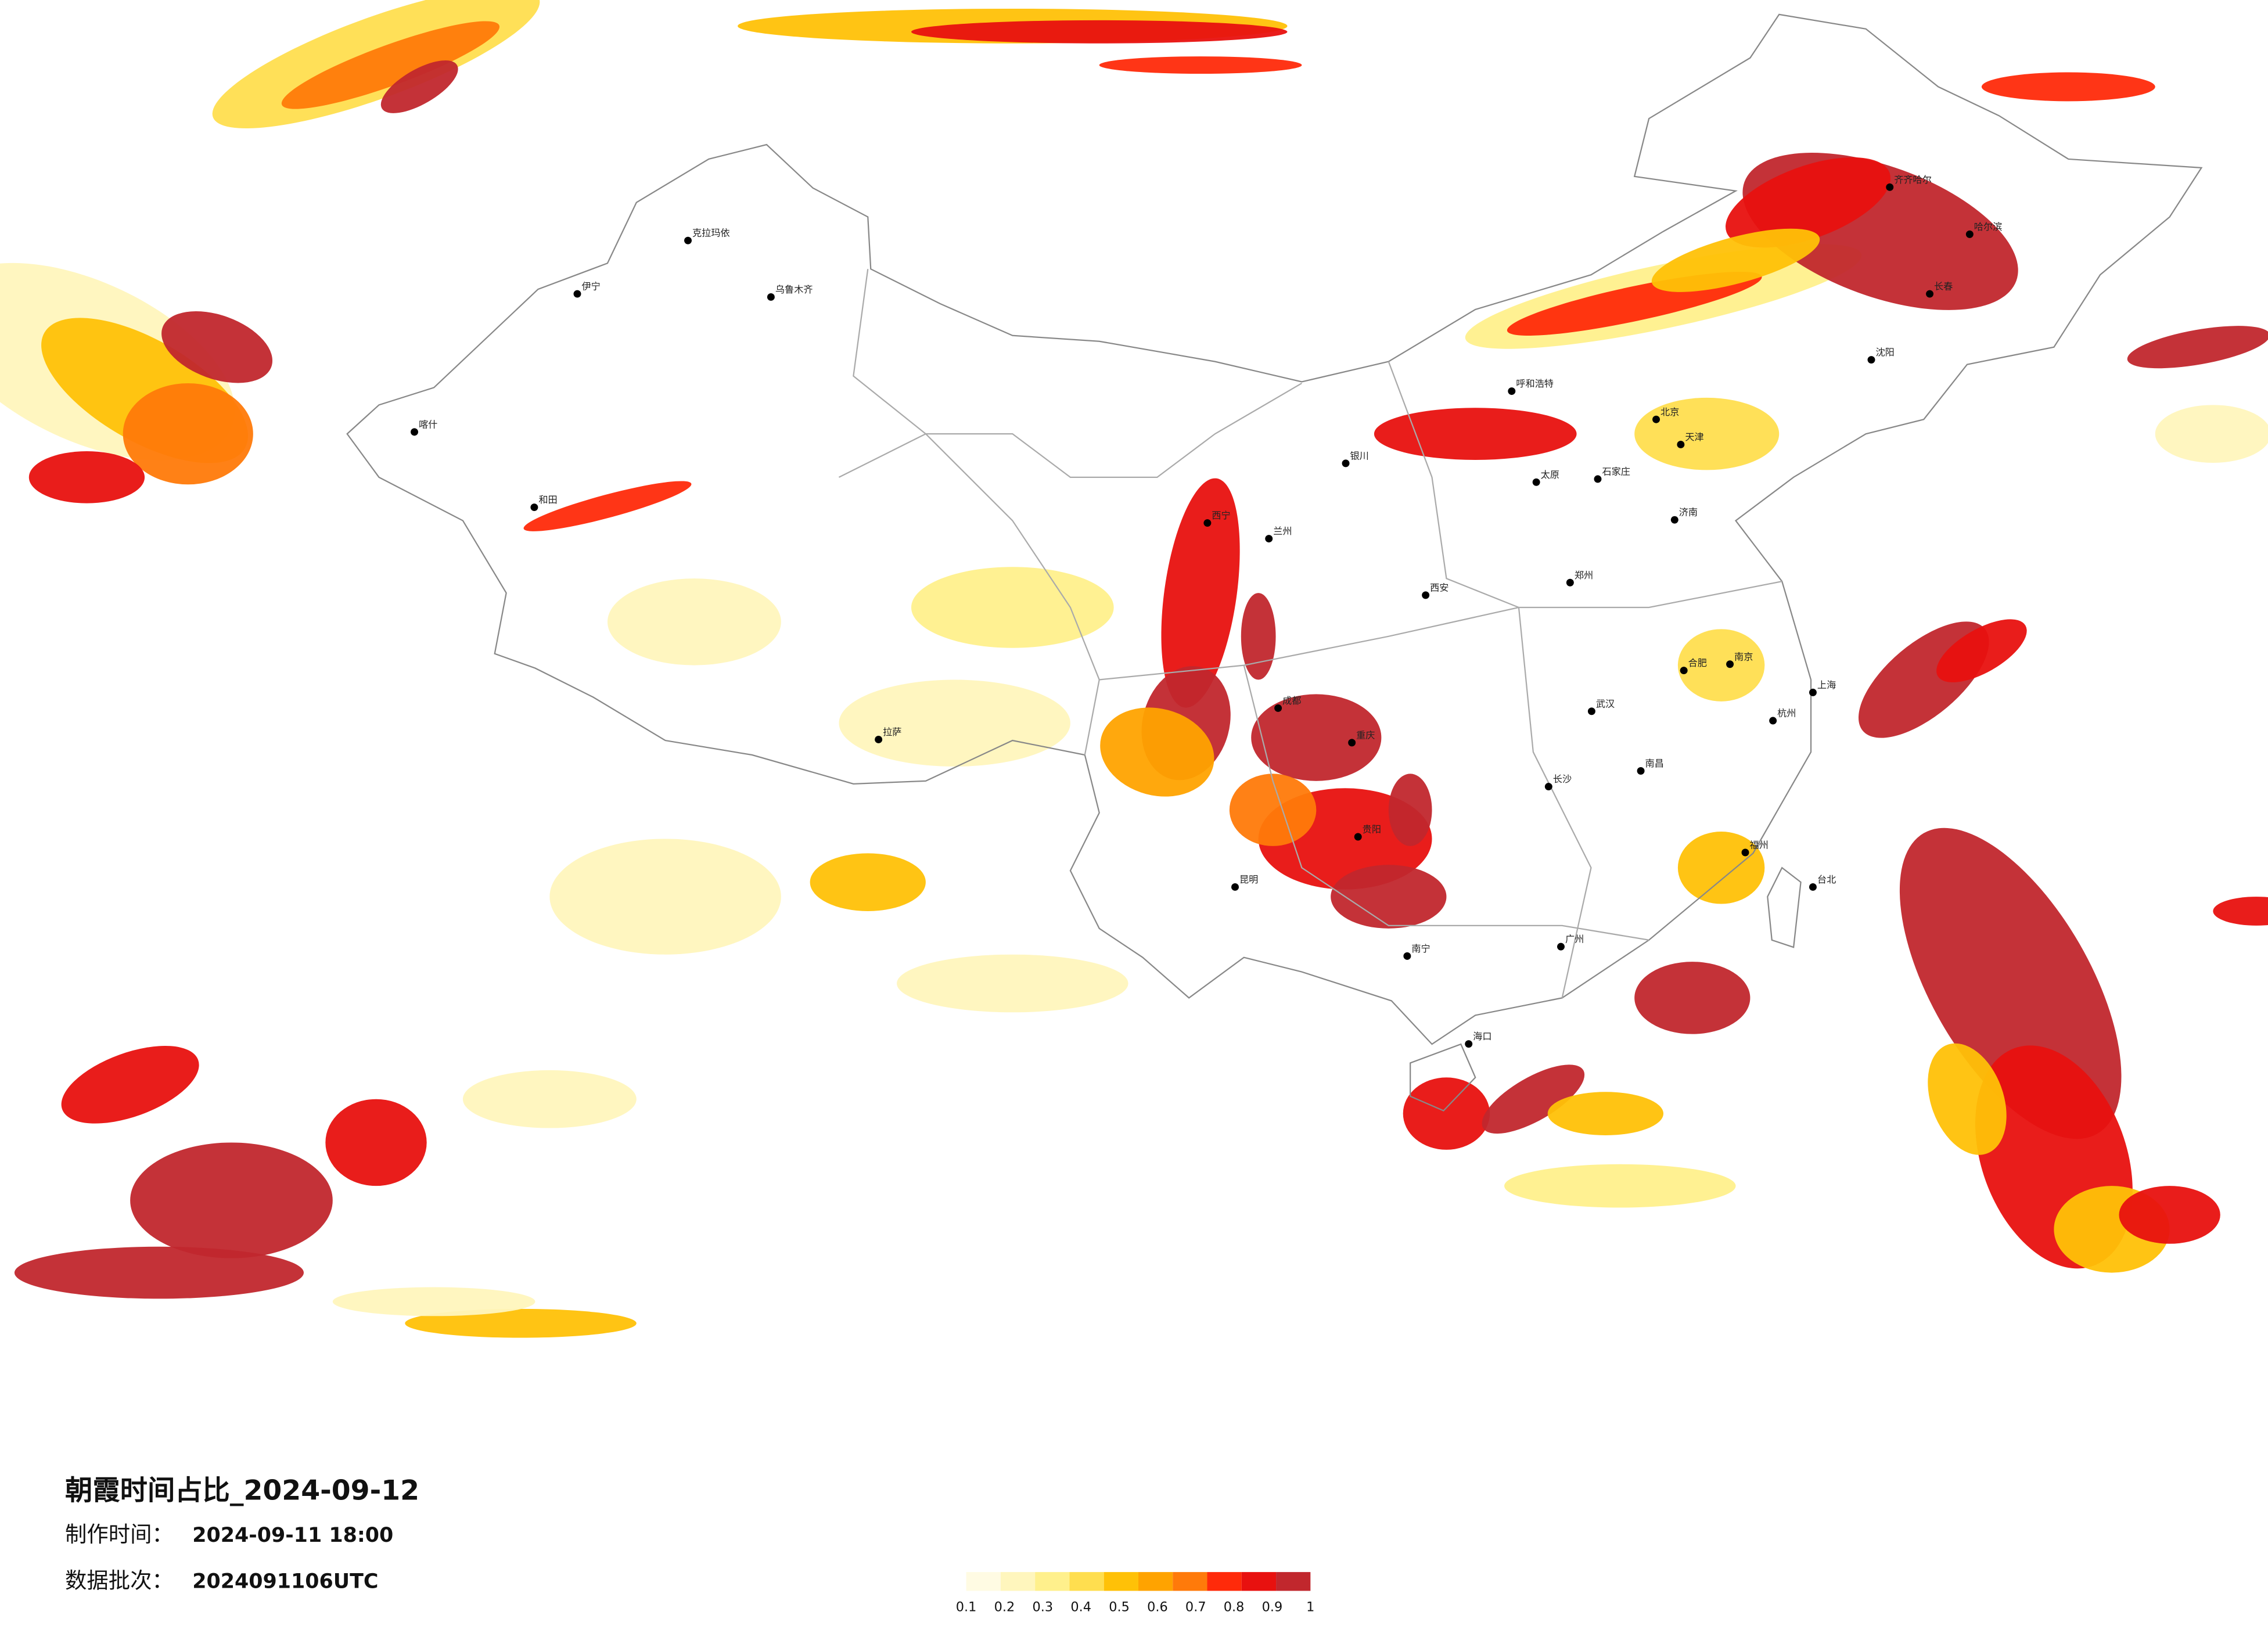  I want to click on city-label: 南京, so click(1743, 656).